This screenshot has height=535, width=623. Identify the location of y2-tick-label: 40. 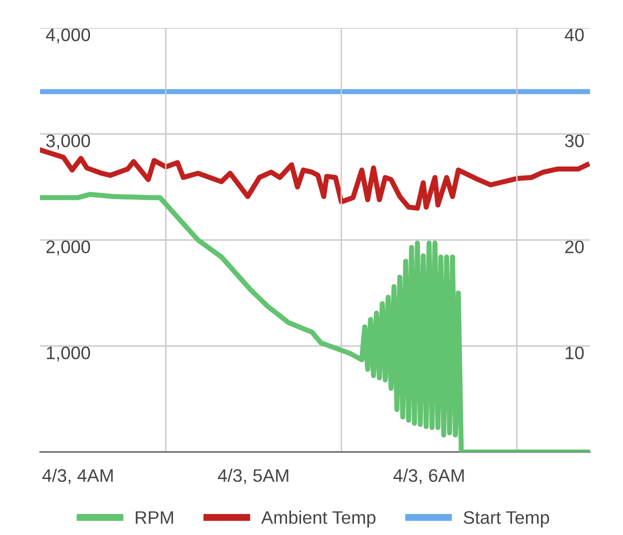
(574, 35).